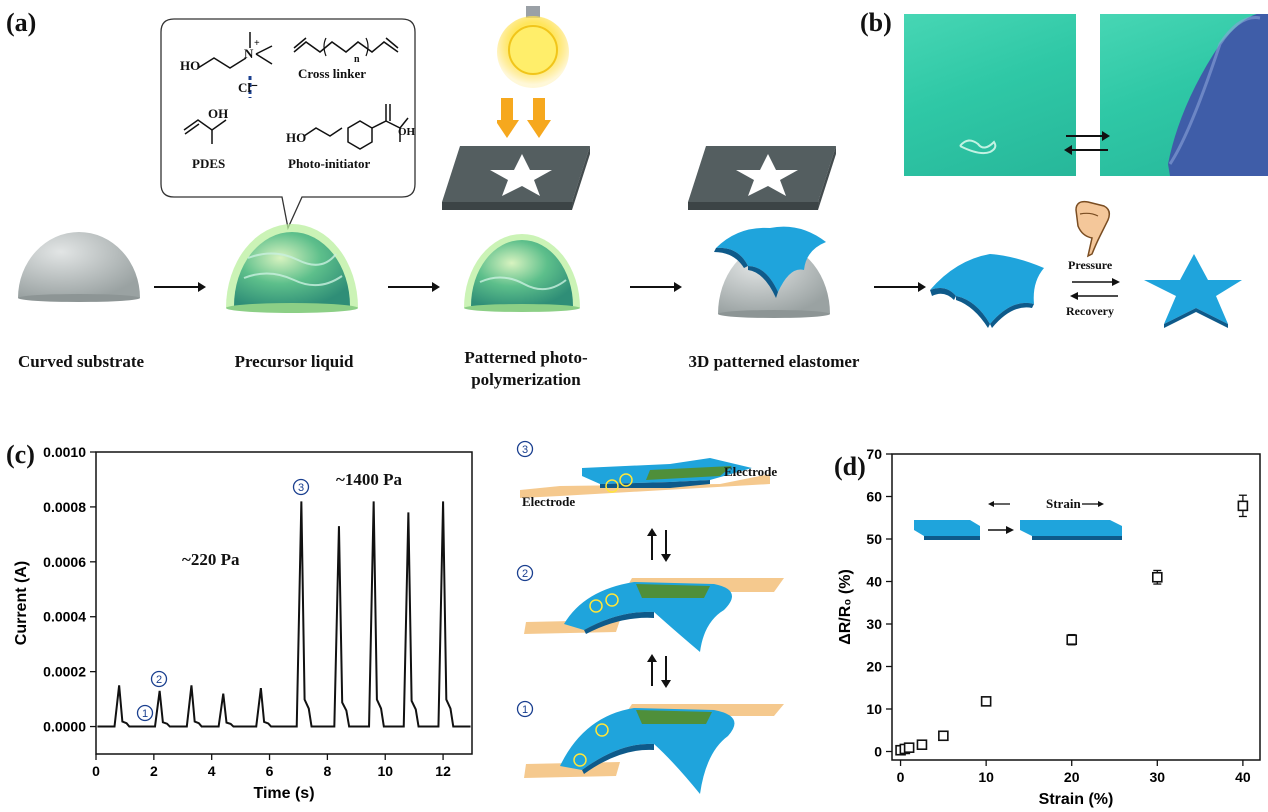  I want to click on y-tick-label: 0.0010, so click(64, 452).